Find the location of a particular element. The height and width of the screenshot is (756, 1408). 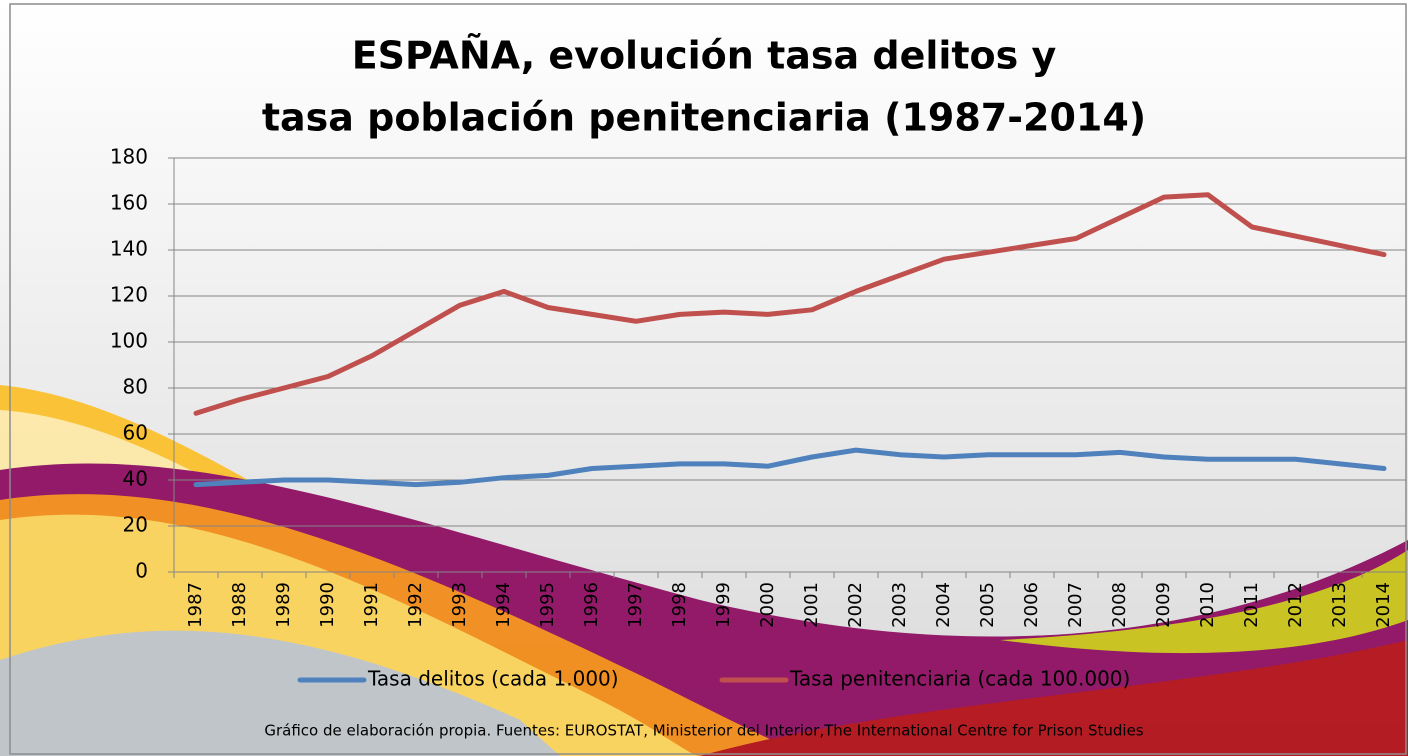

y-tick-label: 0 is located at coordinates (141, 571).